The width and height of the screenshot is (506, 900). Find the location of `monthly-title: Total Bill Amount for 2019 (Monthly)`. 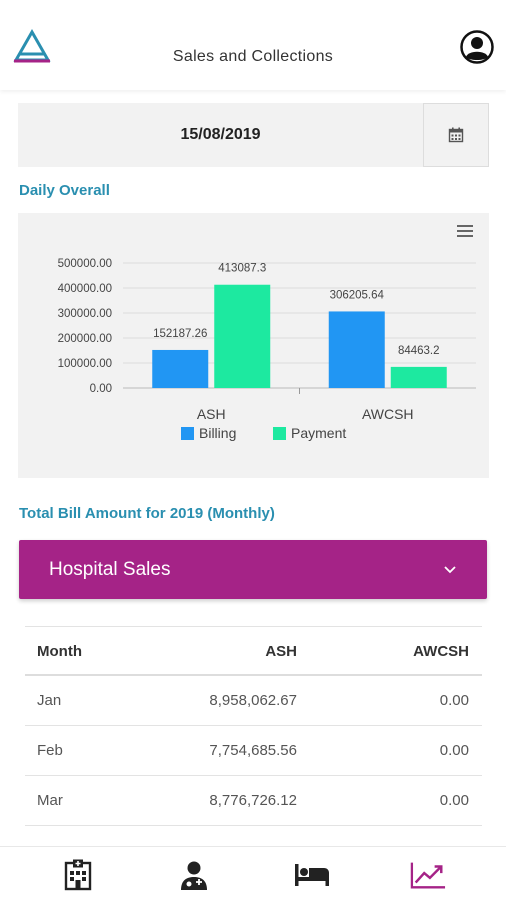

monthly-title: Total Bill Amount for 2019 (Monthly) is located at coordinates (147, 513).